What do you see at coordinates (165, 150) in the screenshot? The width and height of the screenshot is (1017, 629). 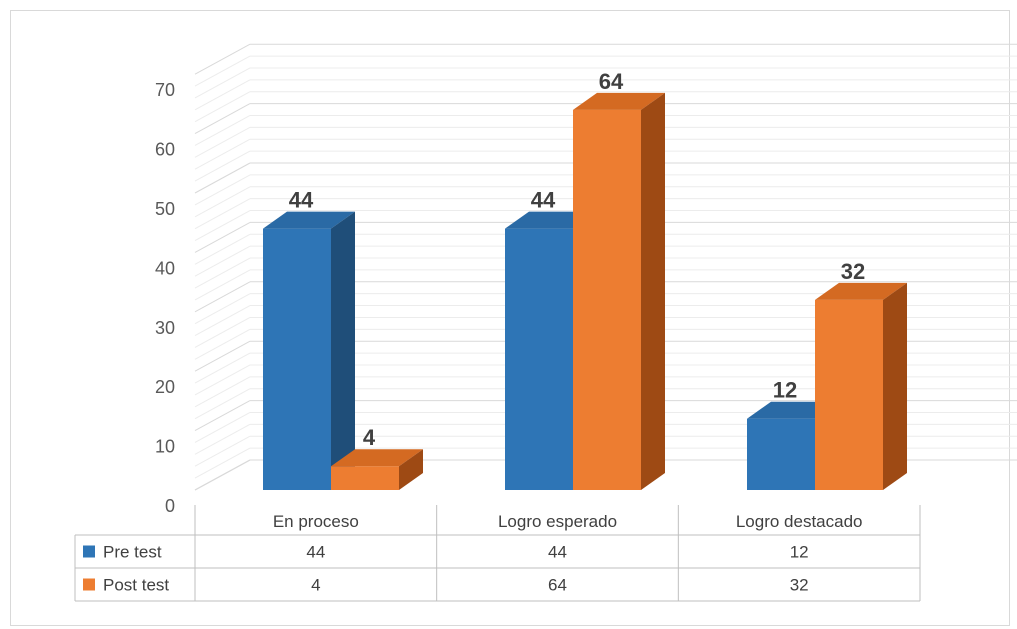 I see `y-tick-label: 60` at bounding box center [165, 150].